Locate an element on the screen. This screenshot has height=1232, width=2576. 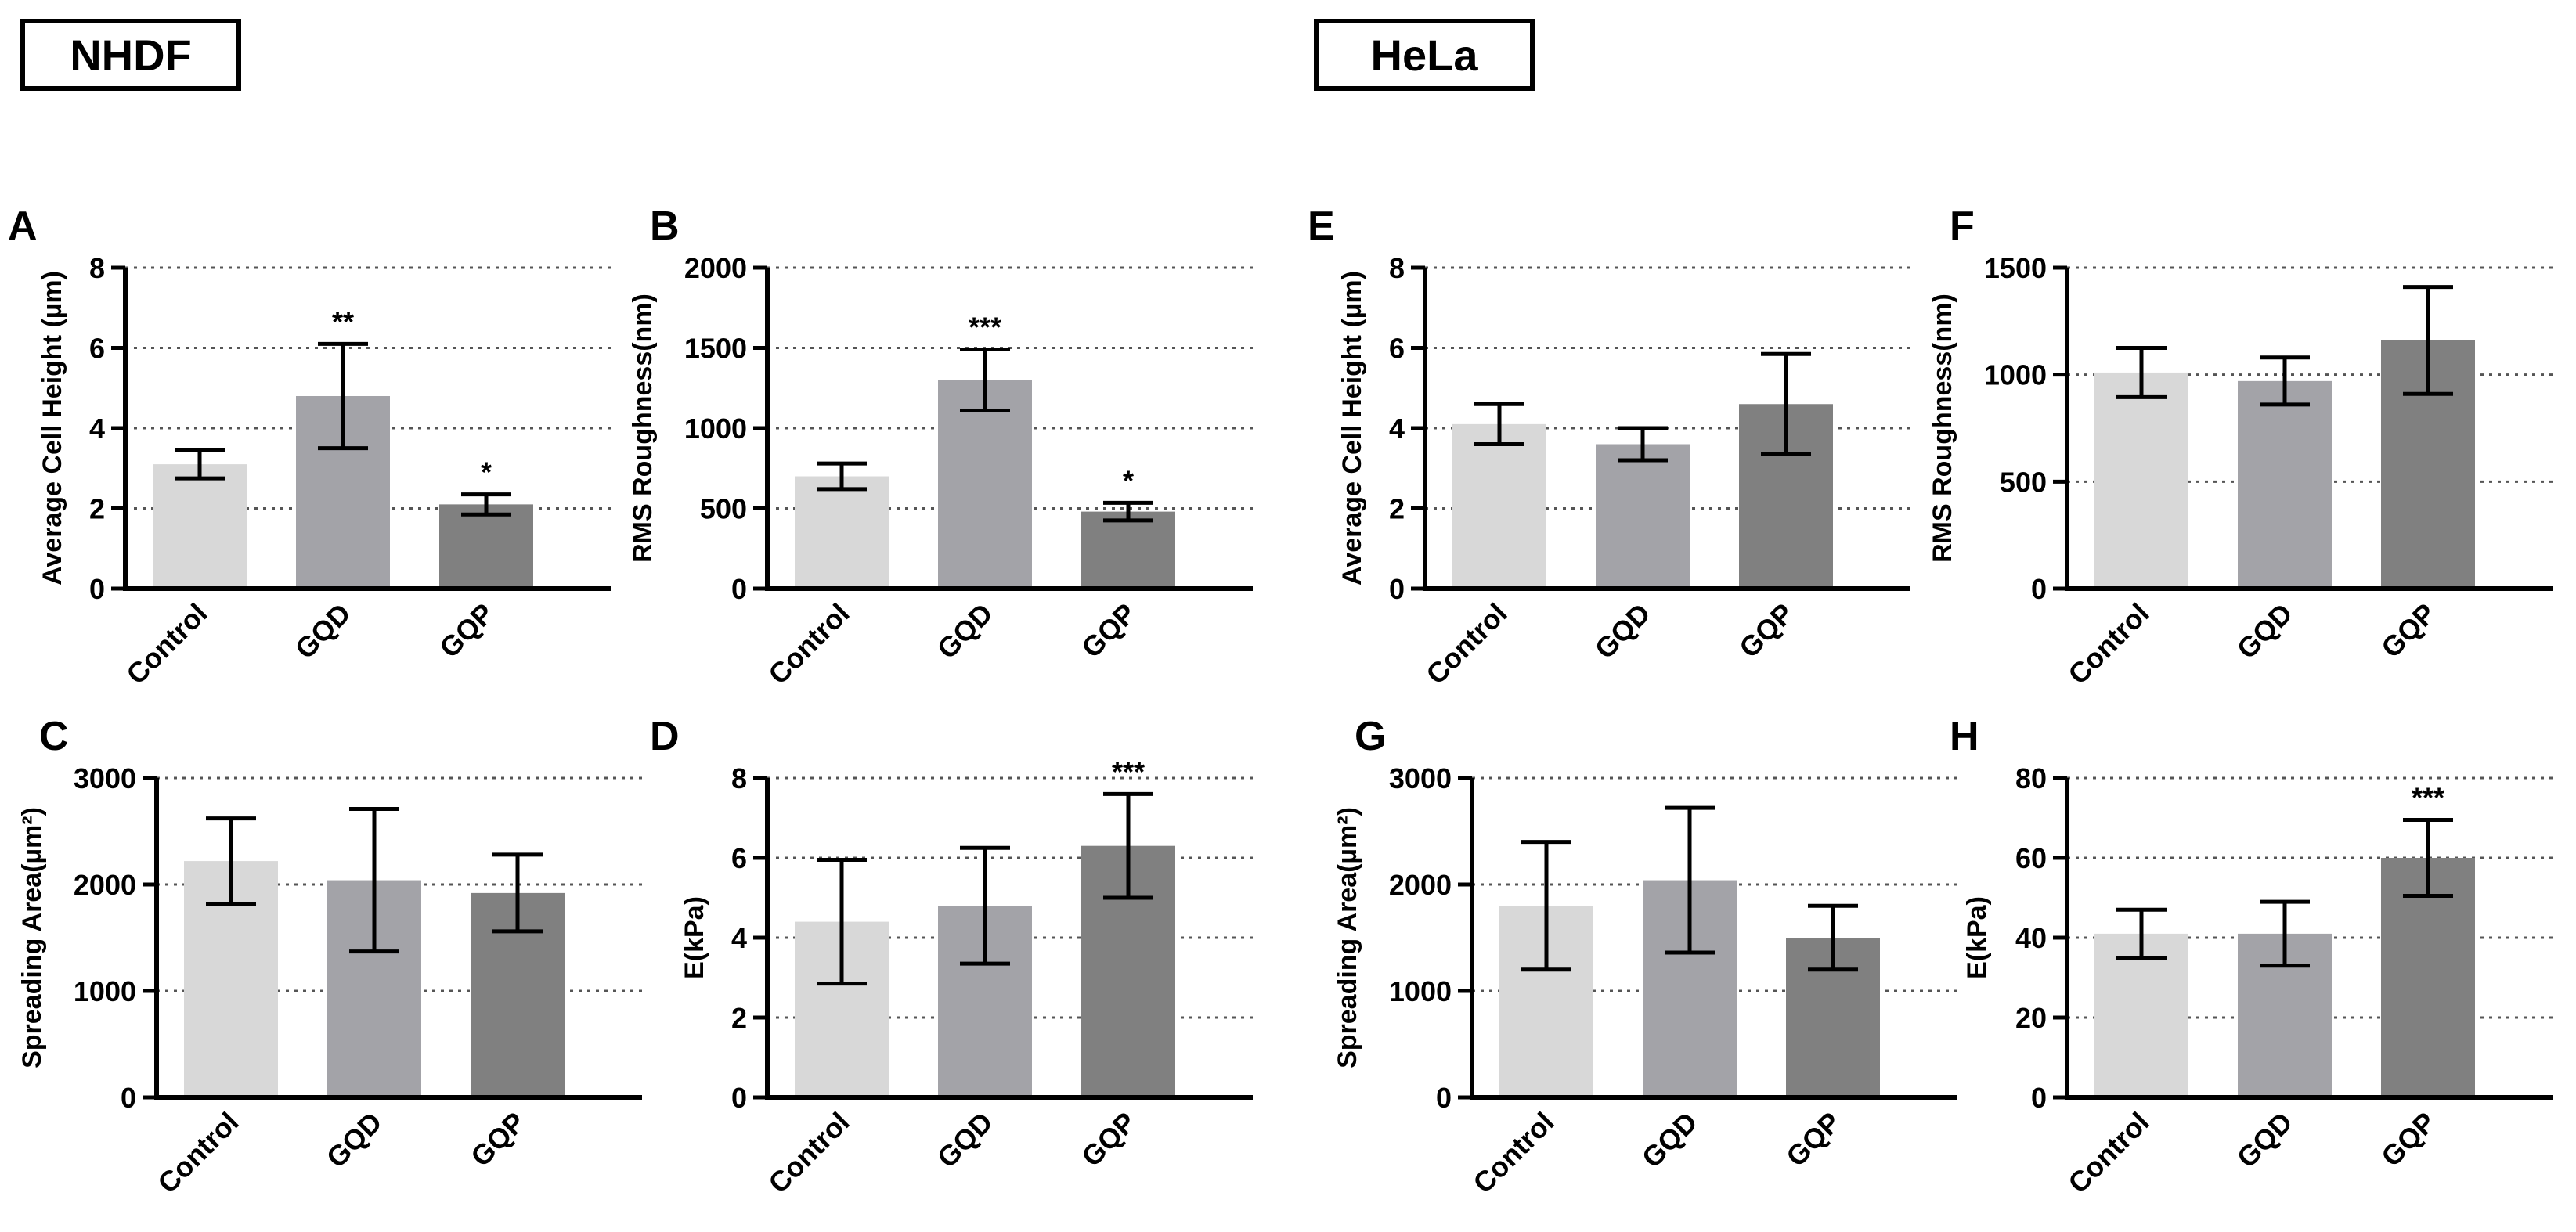
group-label-hela: HeLa is located at coordinates (1424, 55).